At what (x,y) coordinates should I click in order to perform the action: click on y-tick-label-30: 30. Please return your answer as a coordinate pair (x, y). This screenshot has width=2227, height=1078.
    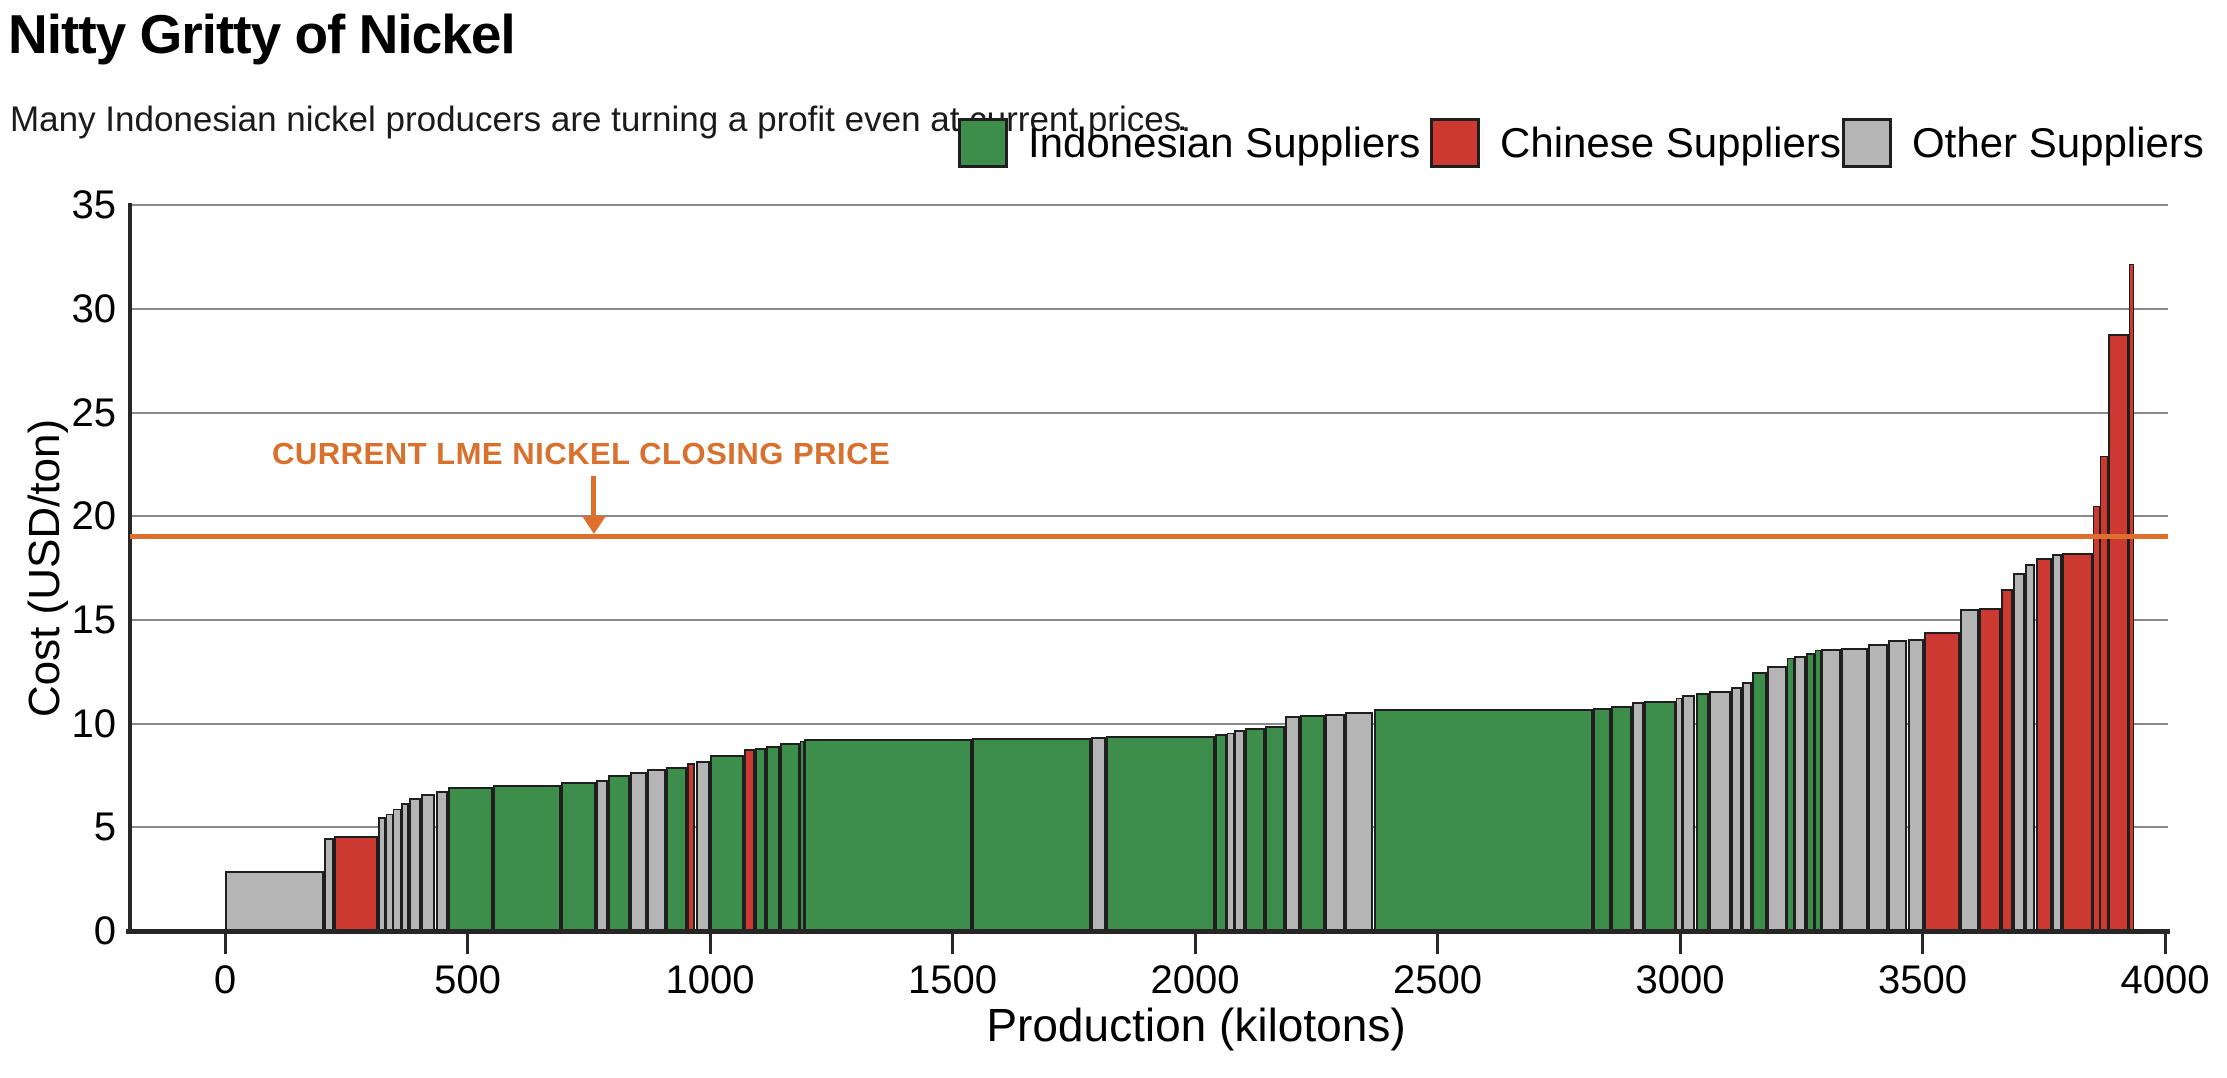
    Looking at the image, I should click on (94, 309).